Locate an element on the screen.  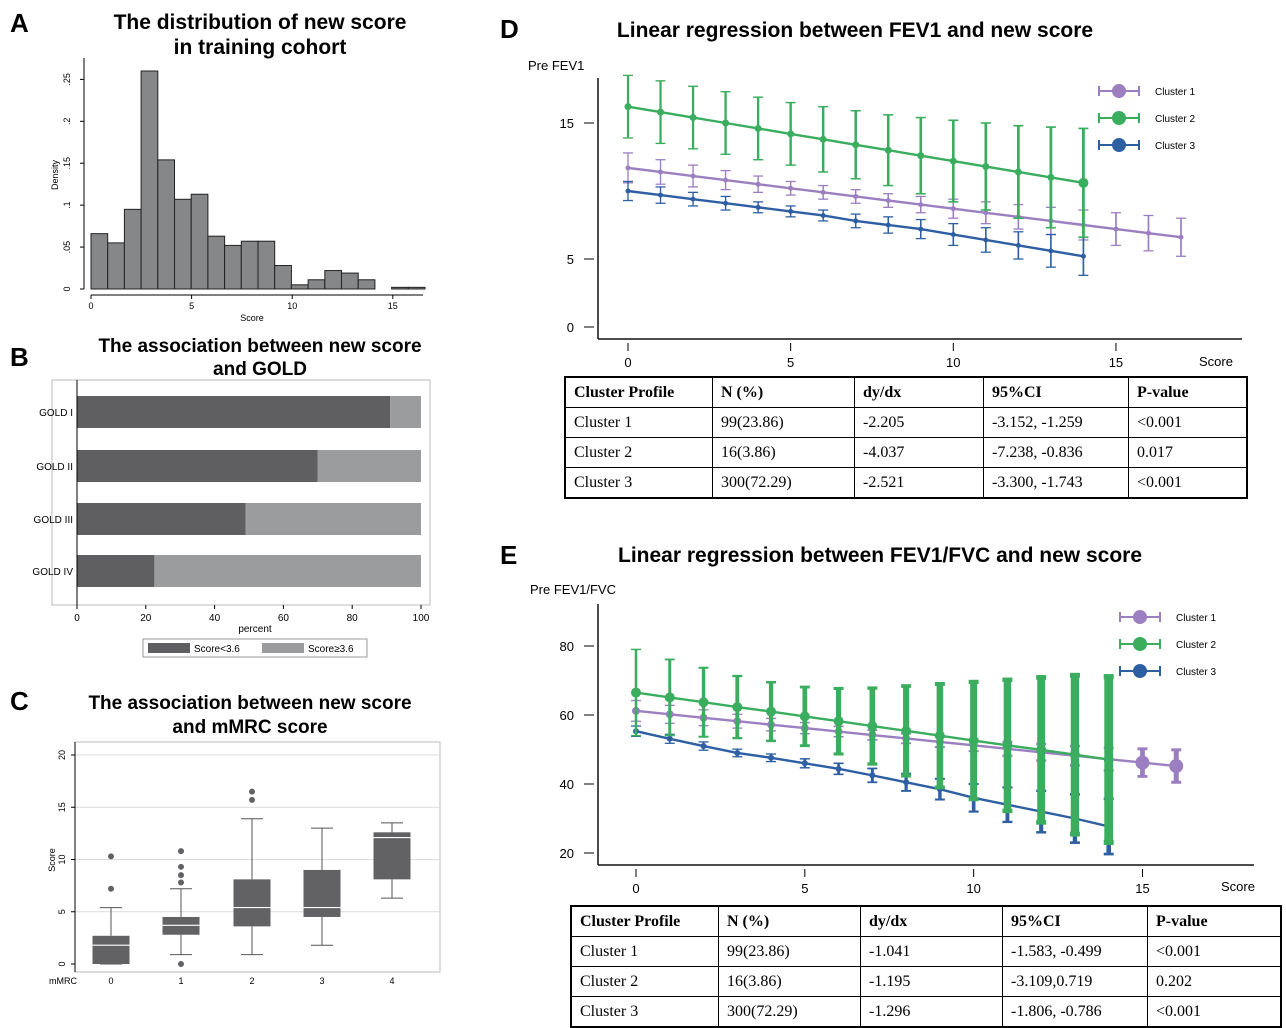
legend-label: Cluster 2 is located at coordinates (1175, 119).